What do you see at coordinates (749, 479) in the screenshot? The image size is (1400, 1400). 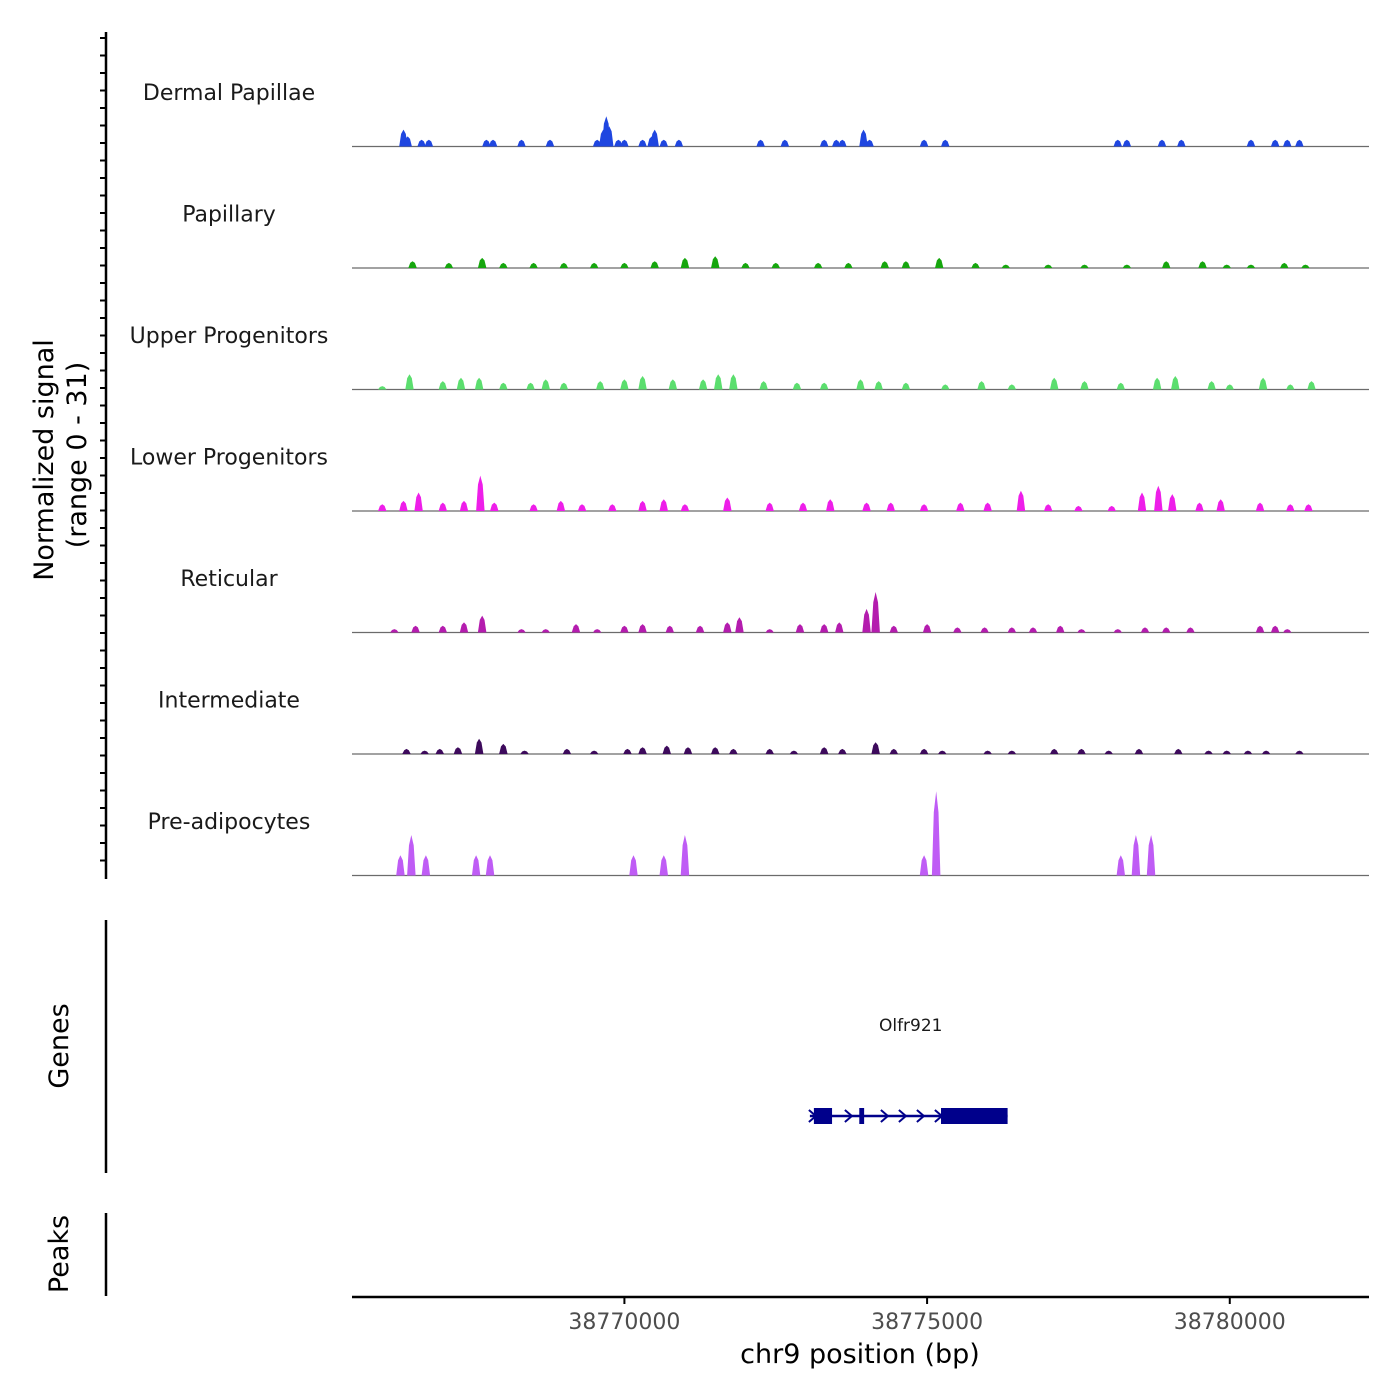 I see `track-lower-progenitors: Lower Progenitors` at bounding box center [749, 479].